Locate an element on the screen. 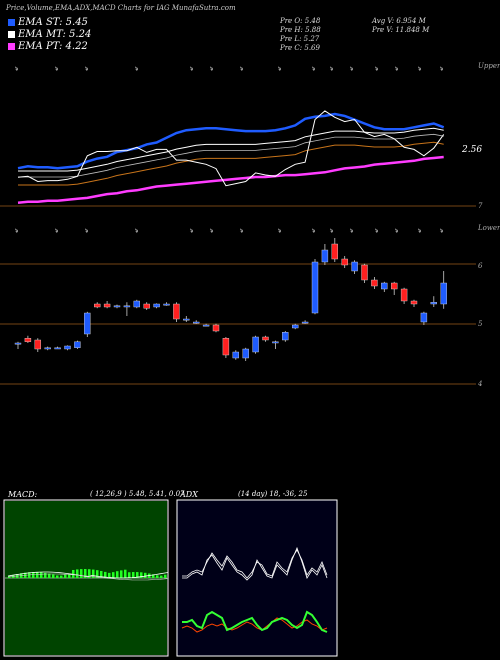 This screenshot has height=660, width=500. ema-lines is located at coordinates (231, 157).